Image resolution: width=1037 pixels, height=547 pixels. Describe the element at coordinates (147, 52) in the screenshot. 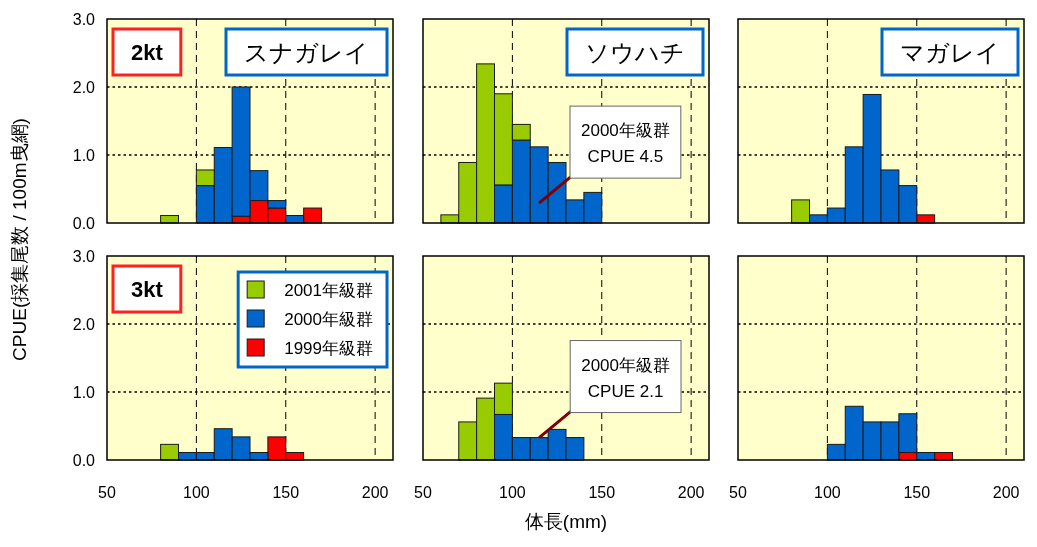

I see `text: 2kt` at that location.